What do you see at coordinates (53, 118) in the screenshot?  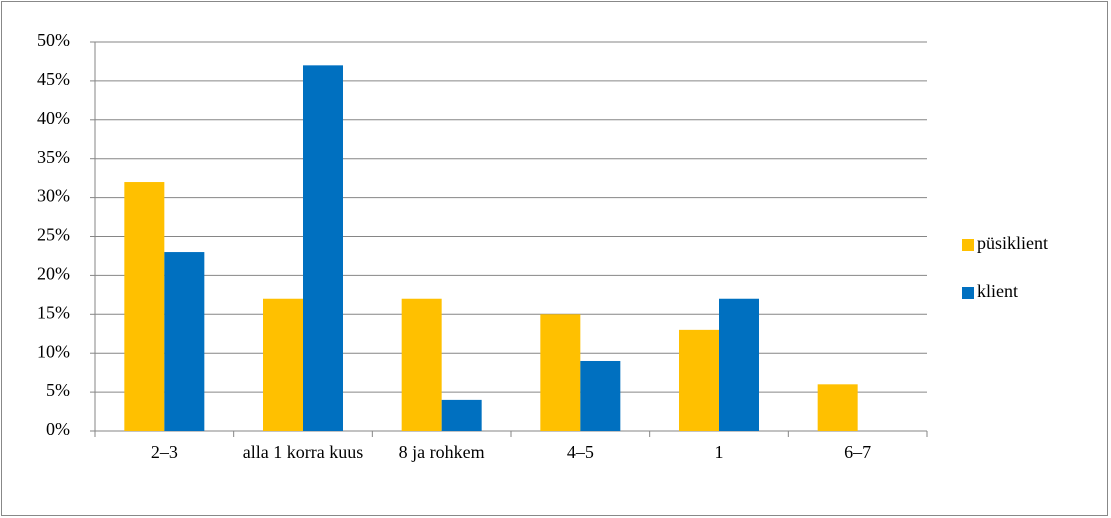 I see `y-tick-label: 40%` at bounding box center [53, 118].